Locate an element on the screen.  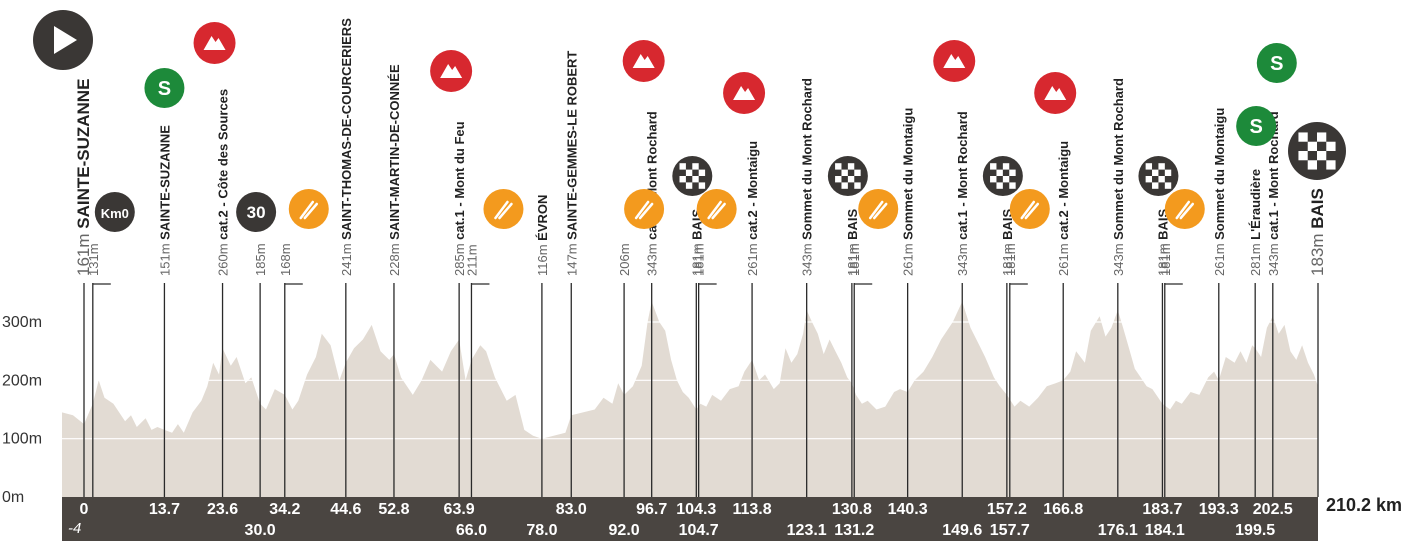
total-distance-label: 210.2 km is located at coordinates (1364, 505).